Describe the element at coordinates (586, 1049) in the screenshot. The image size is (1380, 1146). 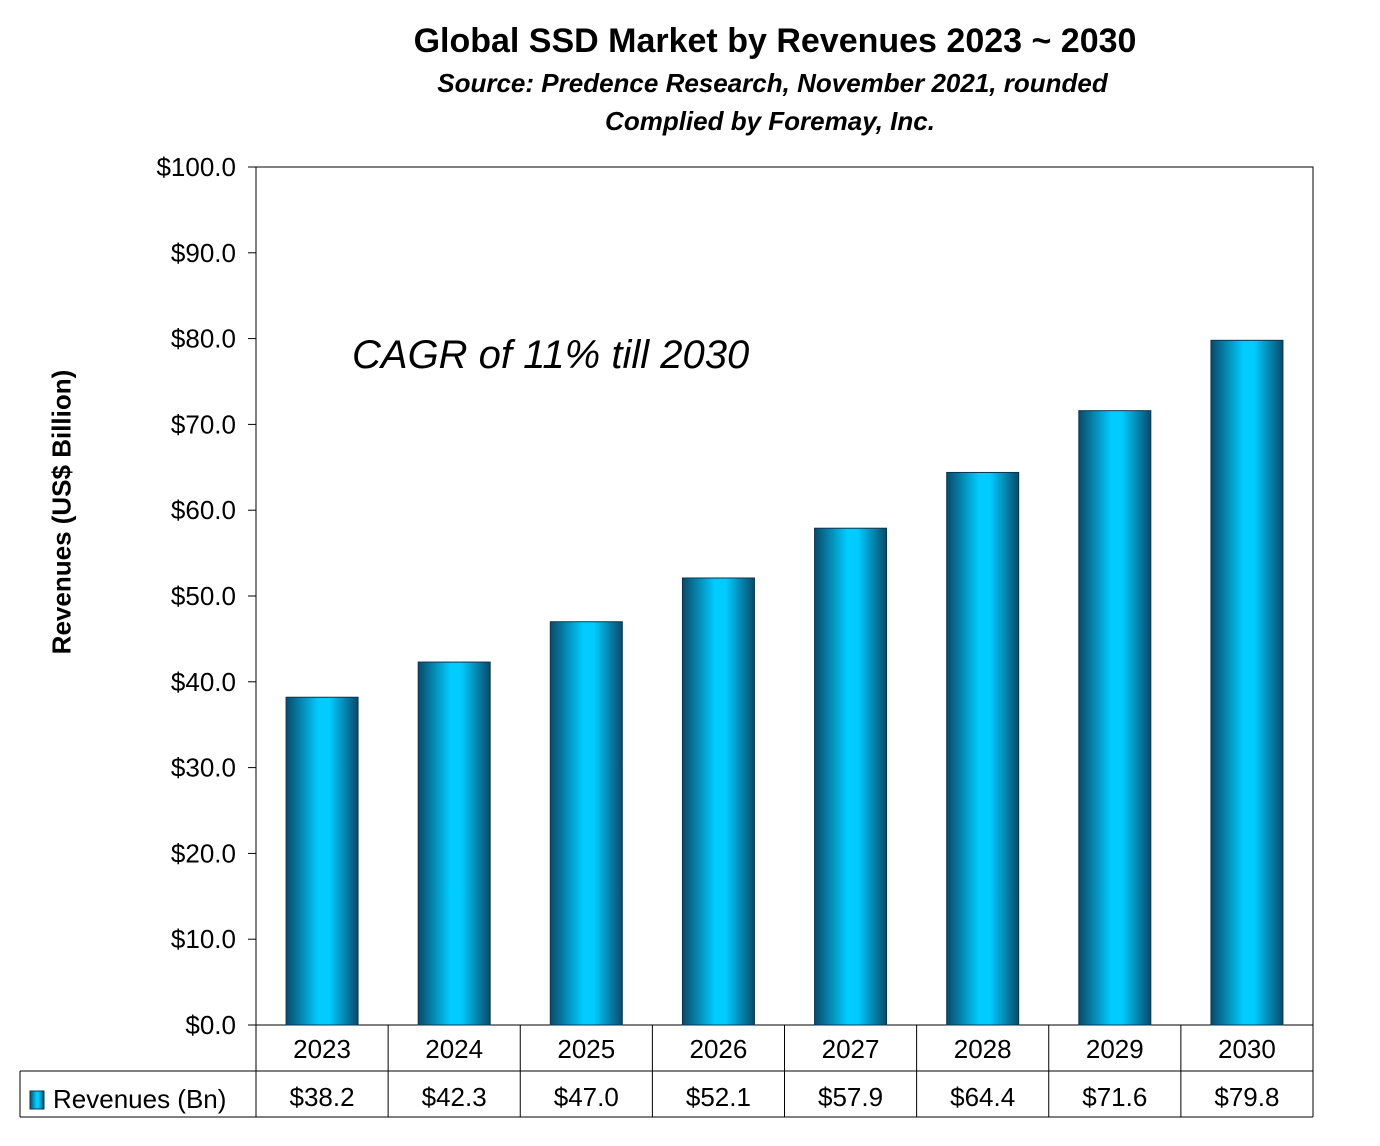
I see `x-tick-label: 2025` at that location.